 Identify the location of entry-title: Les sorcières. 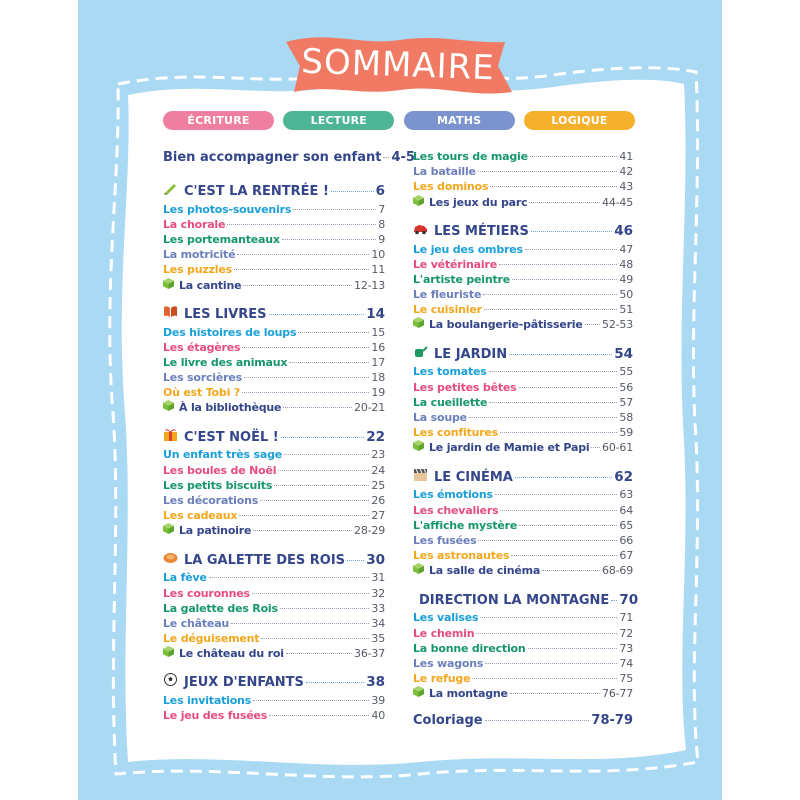
(202, 378).